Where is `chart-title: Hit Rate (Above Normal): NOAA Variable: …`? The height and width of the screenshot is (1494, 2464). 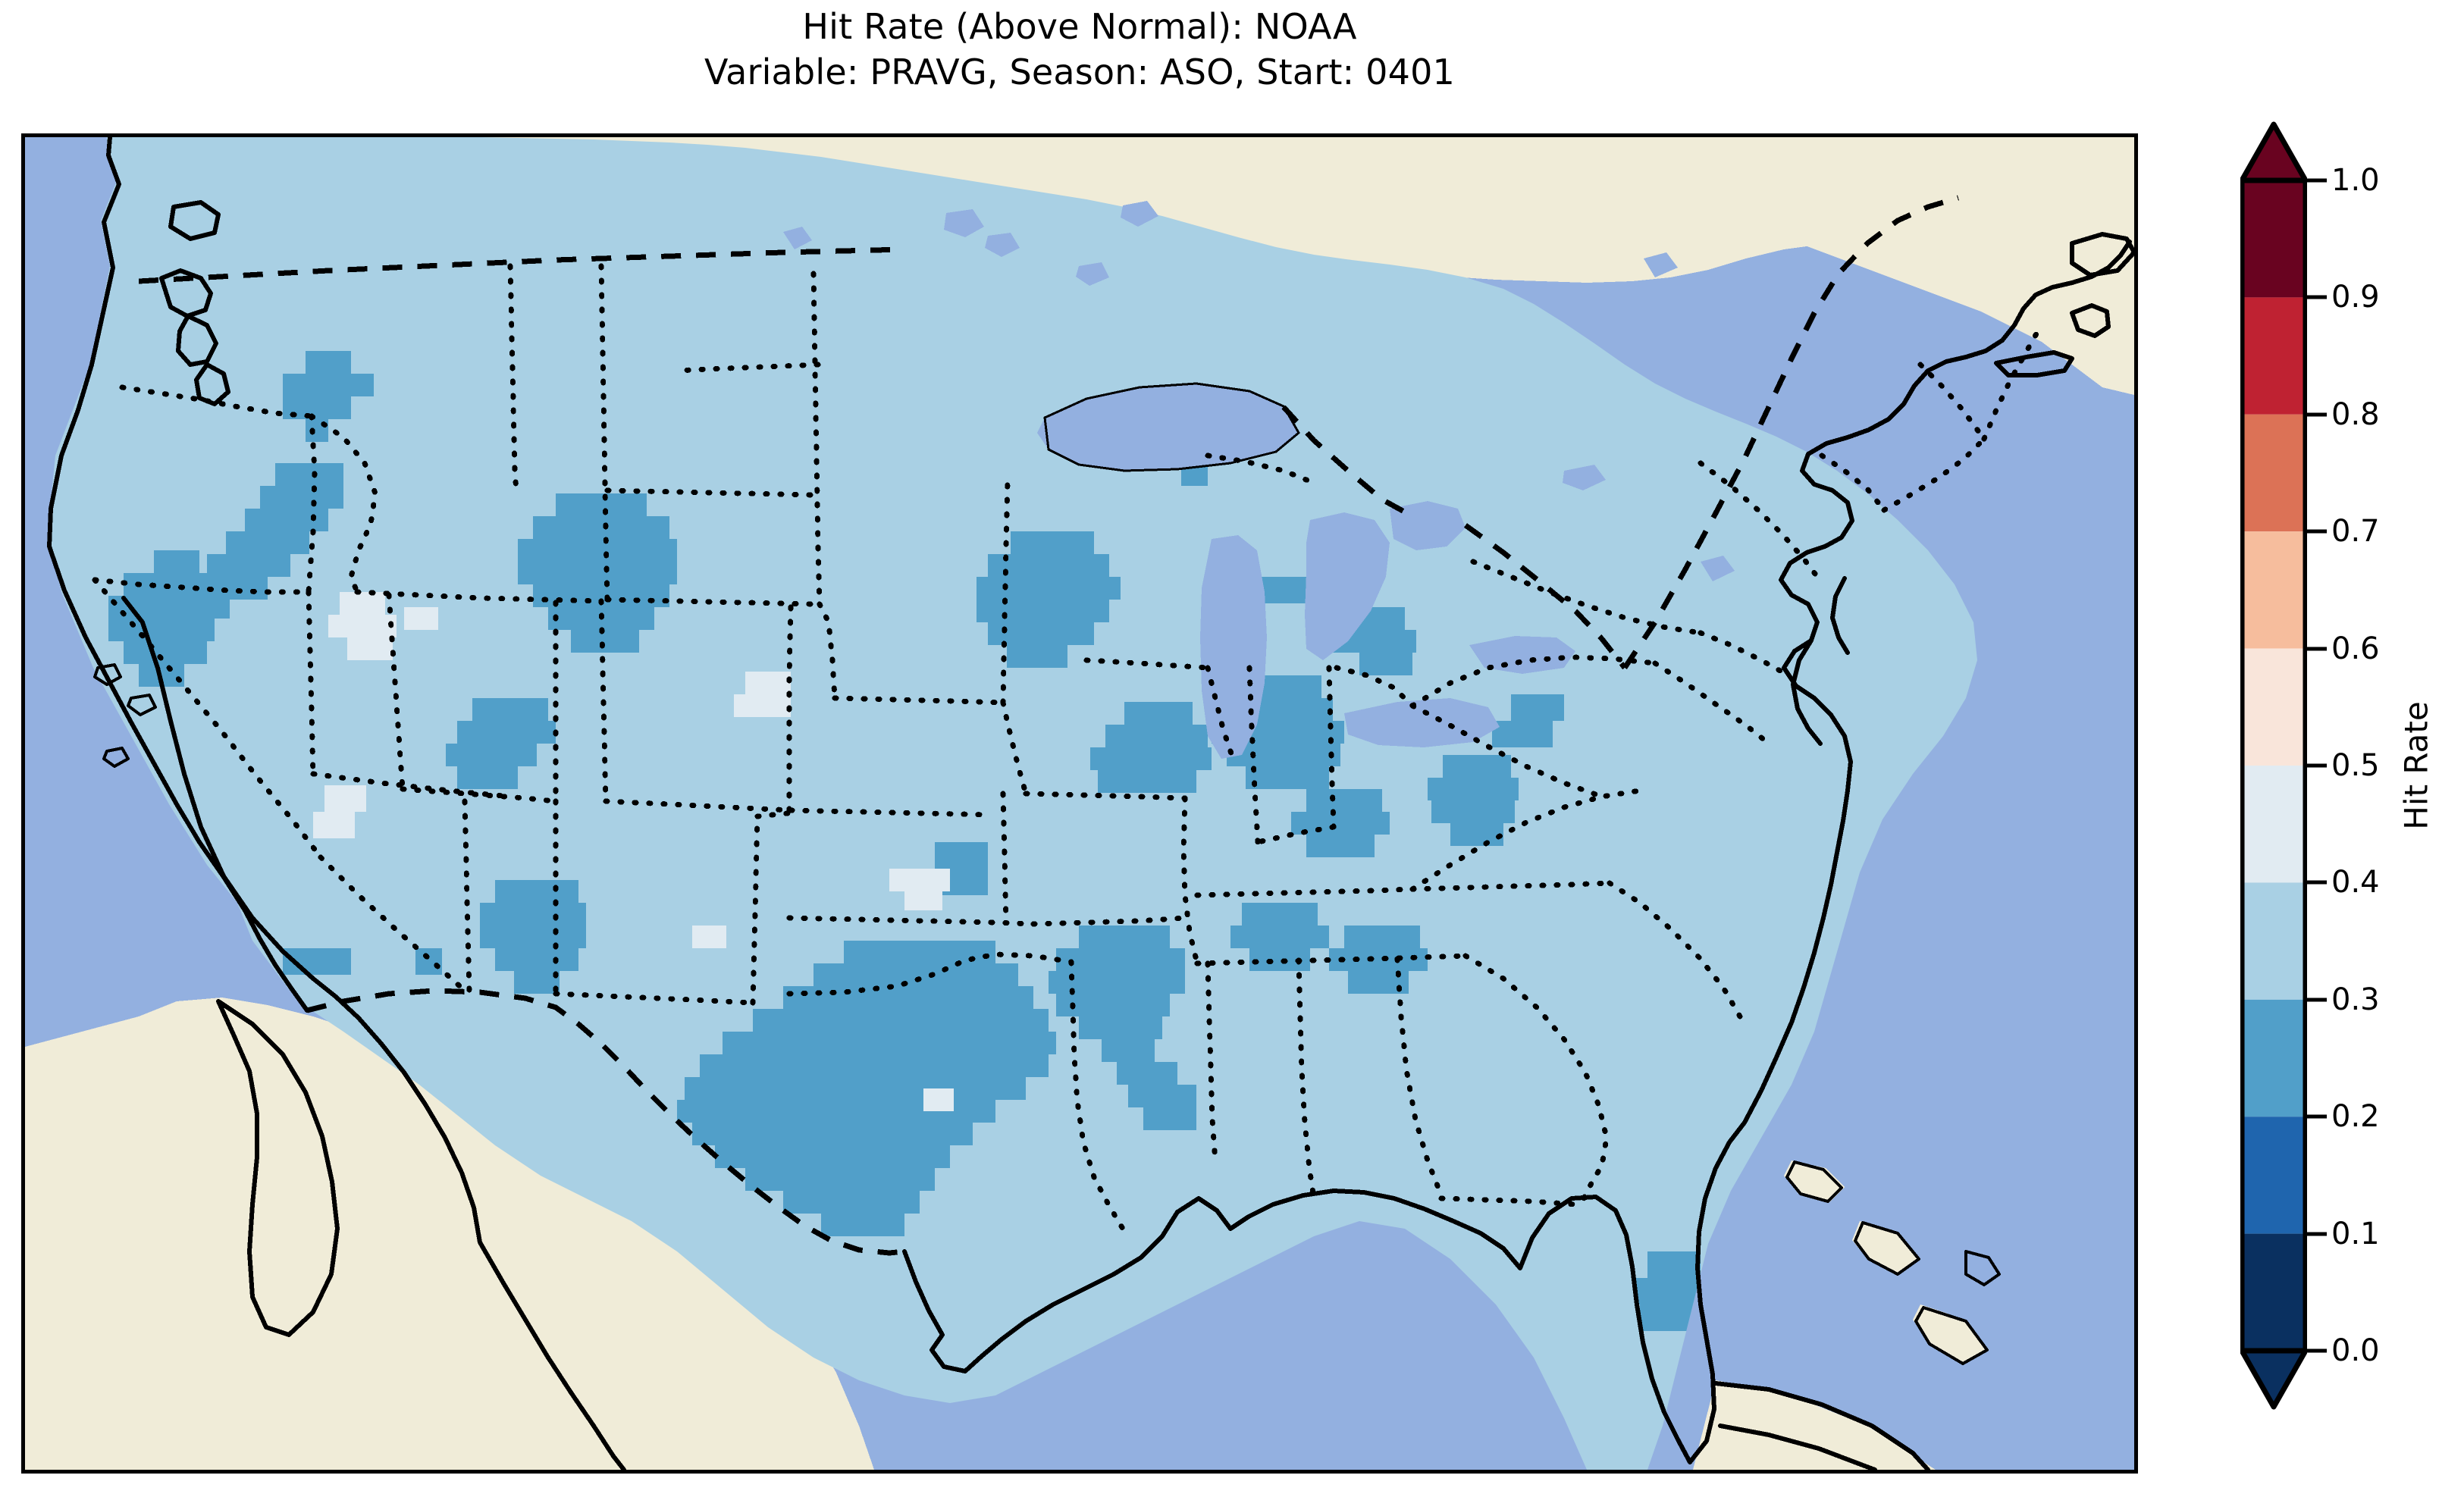
chart-title: Hit Rate (Above Normal): NOAA Variable: … is located at coordinates (1079, 50).